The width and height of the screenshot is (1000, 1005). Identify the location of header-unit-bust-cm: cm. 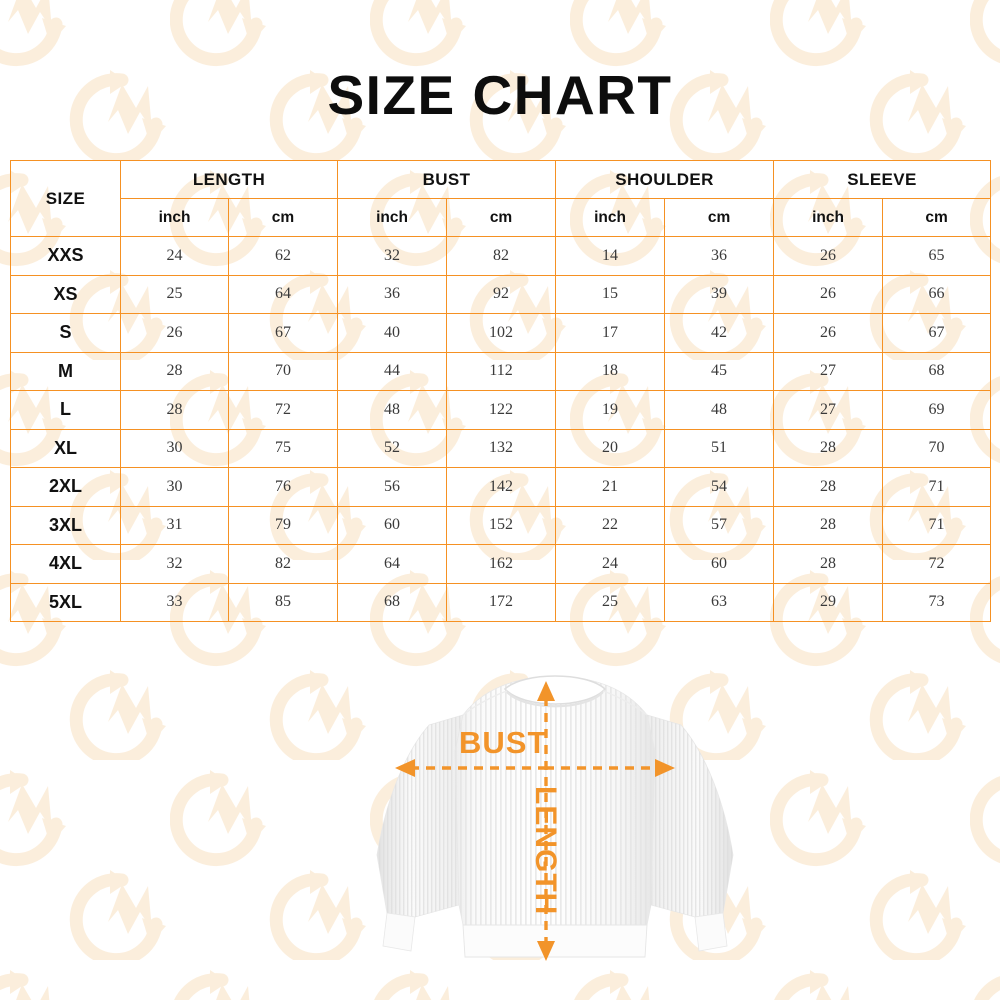
(501, 217).